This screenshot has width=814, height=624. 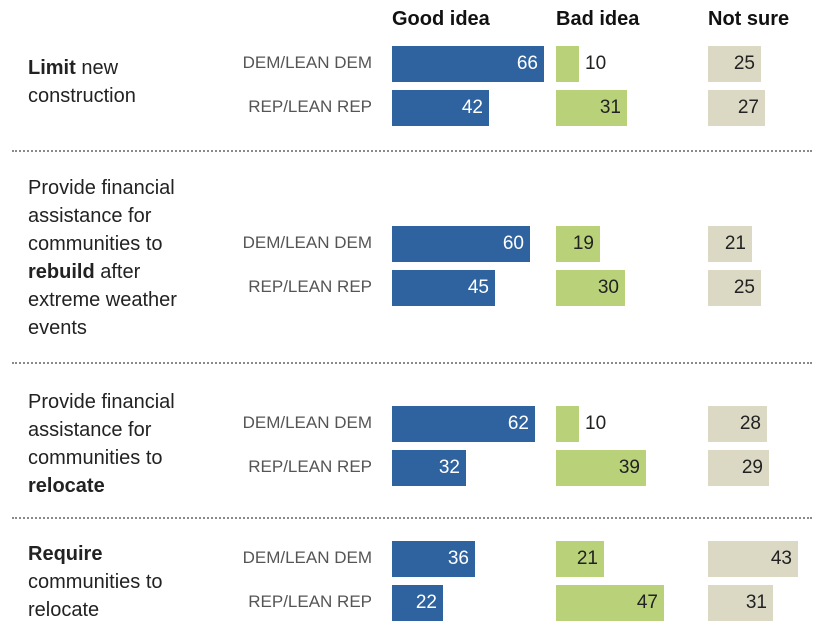 I want to click on value-label: 22, so click(x=426, y=602).